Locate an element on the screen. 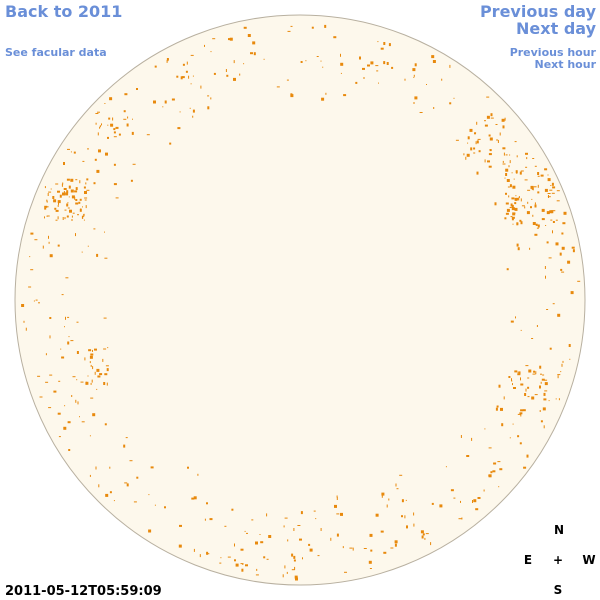 The height and width of the screenshot is (600, 600). facular-link: See facular data is located at coordinates (56, 52).